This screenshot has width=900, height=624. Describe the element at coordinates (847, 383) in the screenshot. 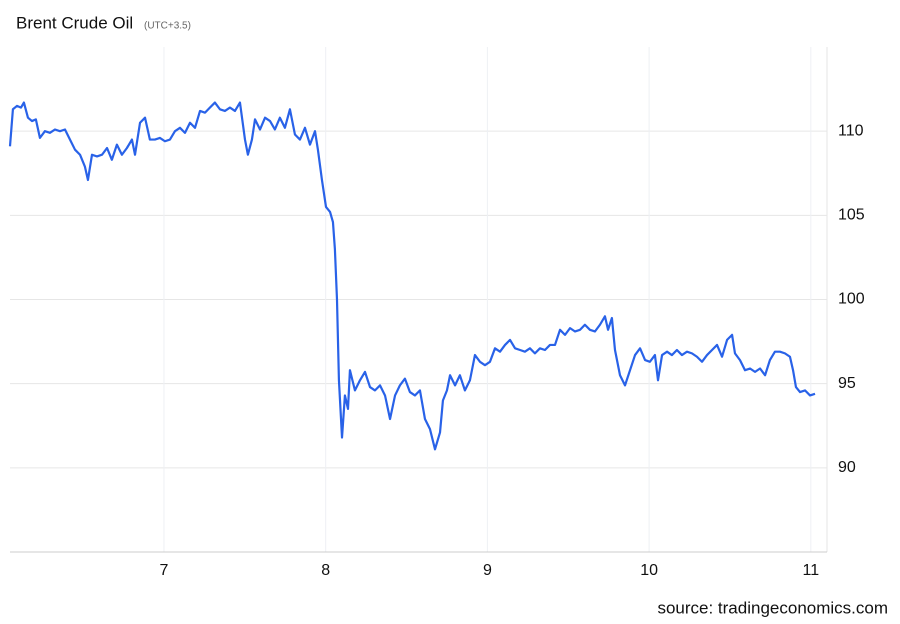

I see `y-tick-label: 95` at that location.